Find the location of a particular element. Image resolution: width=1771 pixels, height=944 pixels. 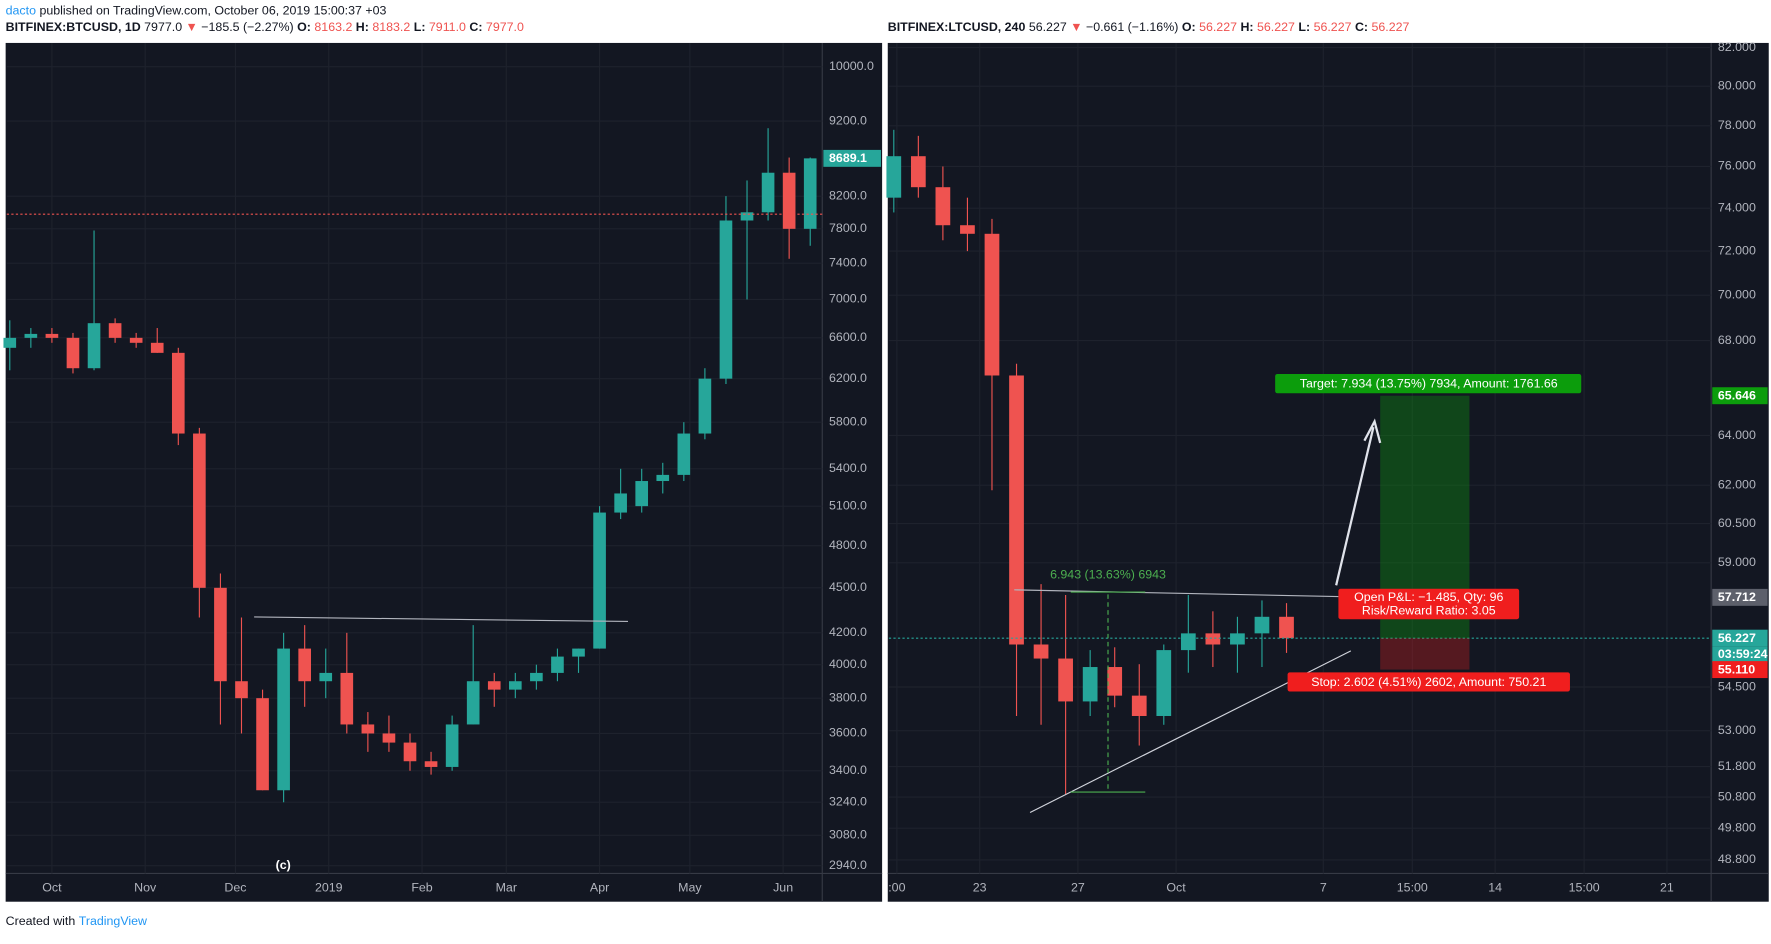

x-tick-label: 27 is located at coordinates (1078, 887).